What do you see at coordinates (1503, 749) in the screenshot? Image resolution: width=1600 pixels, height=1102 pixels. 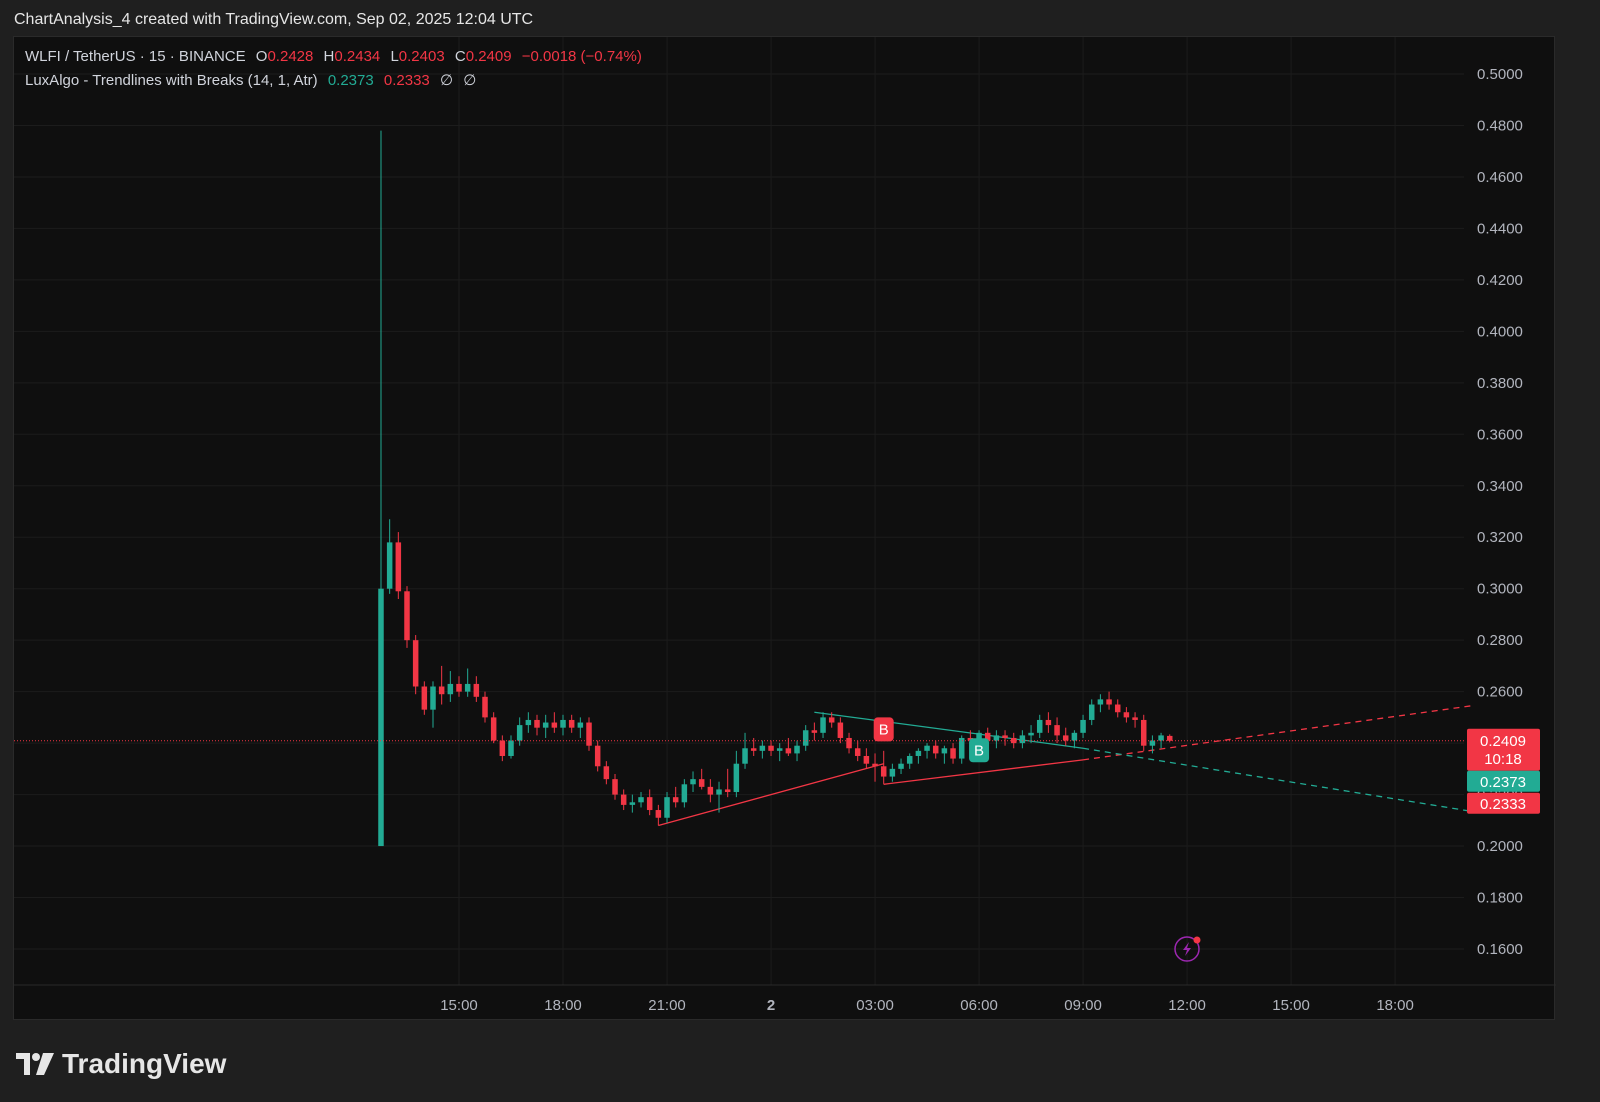 I see `current-price-tag` at bounding box center [1503, 749].